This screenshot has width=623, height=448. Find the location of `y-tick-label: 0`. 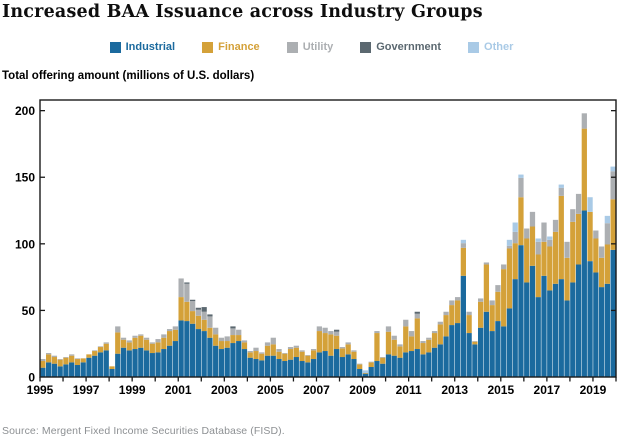

y-tick-label: 0 is located at coordinates (31, 378).